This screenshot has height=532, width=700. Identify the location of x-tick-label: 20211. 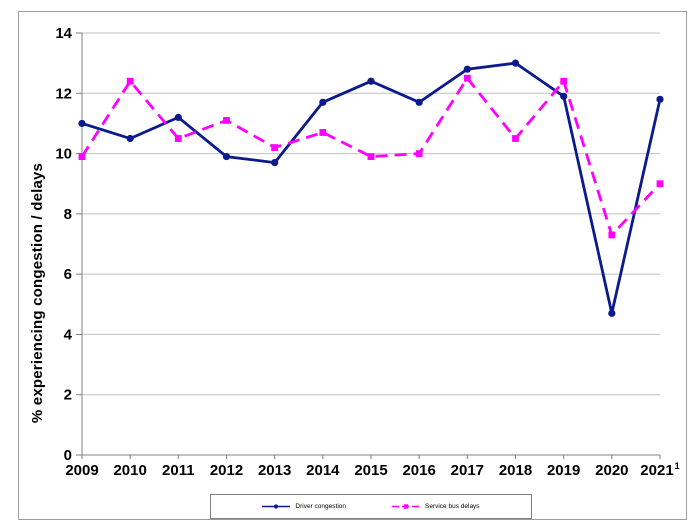
(659, 470).